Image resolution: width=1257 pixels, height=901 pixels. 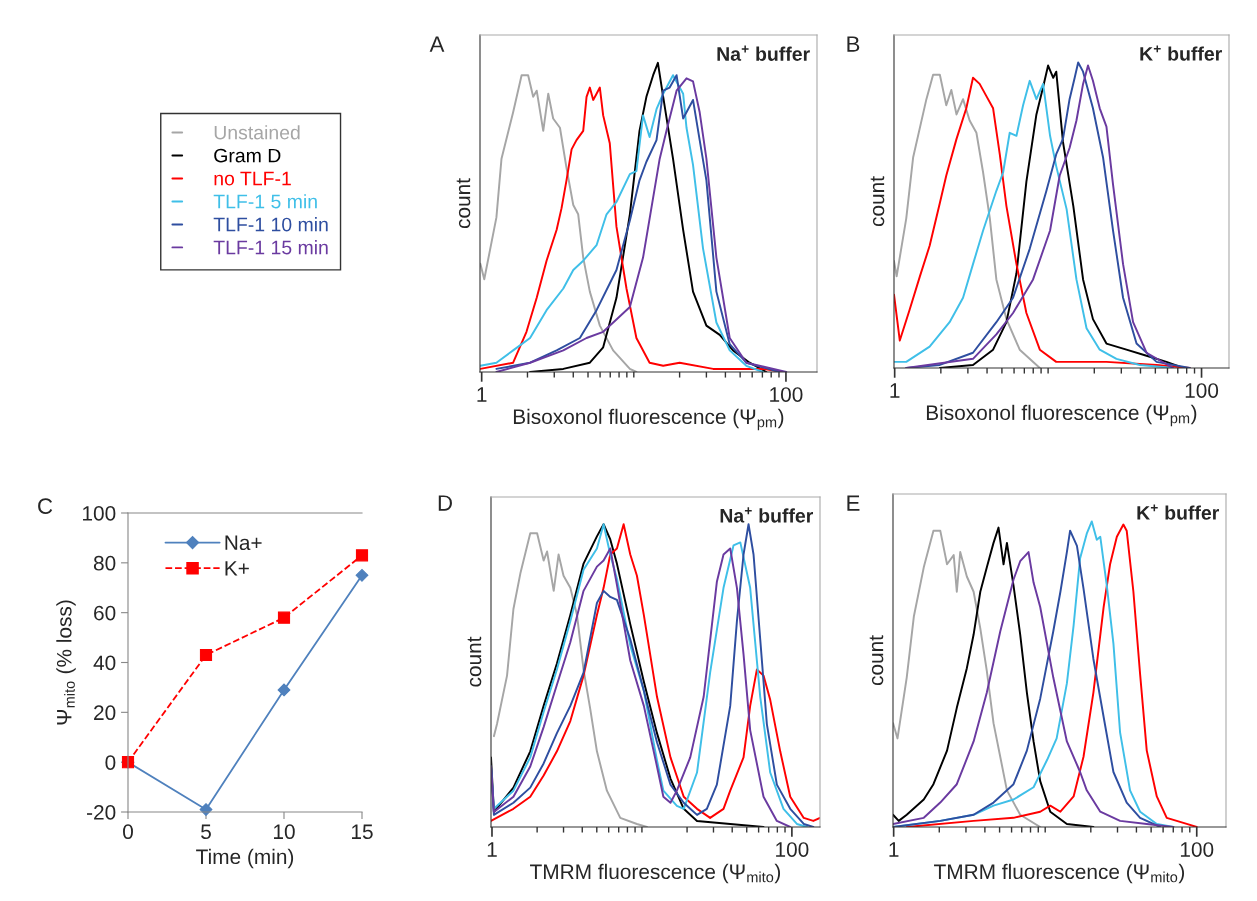 What do you see at coordinates (257, 132) in the screenshot?
I see `legend-label: Unstained` at bounding box center [257, 132].